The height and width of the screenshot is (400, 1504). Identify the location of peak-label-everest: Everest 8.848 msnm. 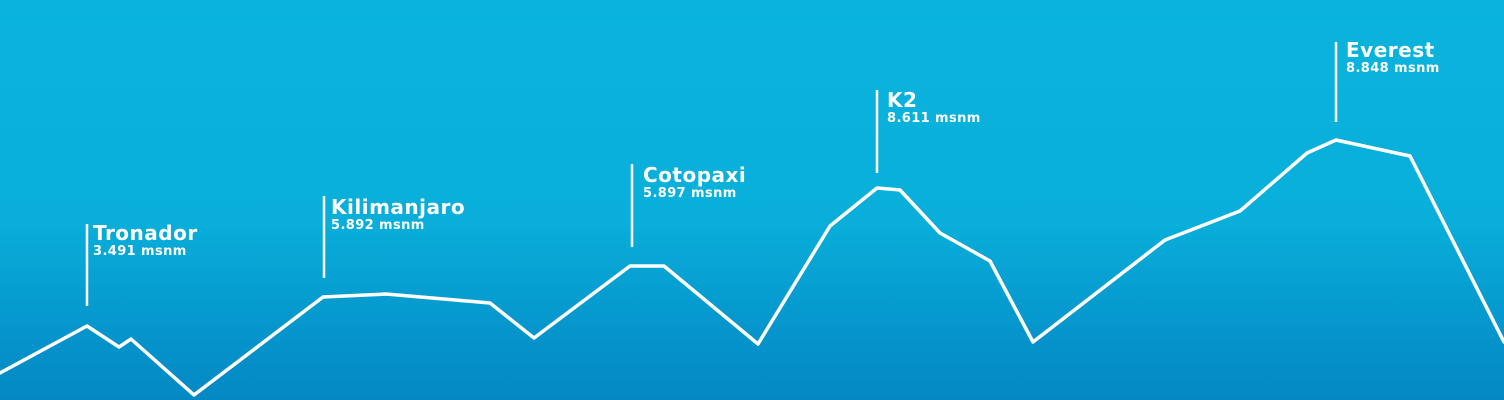
(1393, 57).